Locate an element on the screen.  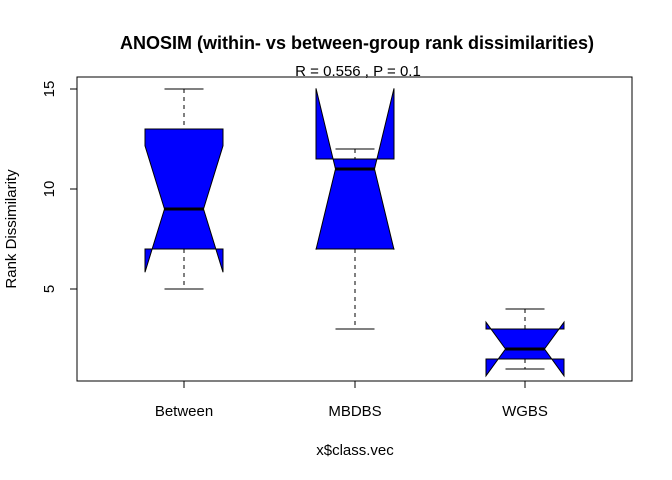
x-tick-label-mbdbs: MBDBS is located at coordinates (354, 411).